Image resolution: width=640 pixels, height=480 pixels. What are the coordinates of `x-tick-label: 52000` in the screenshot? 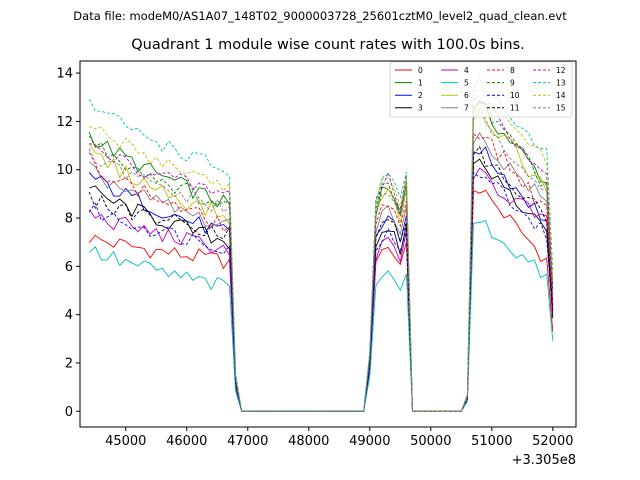 It's located at (552, 441).